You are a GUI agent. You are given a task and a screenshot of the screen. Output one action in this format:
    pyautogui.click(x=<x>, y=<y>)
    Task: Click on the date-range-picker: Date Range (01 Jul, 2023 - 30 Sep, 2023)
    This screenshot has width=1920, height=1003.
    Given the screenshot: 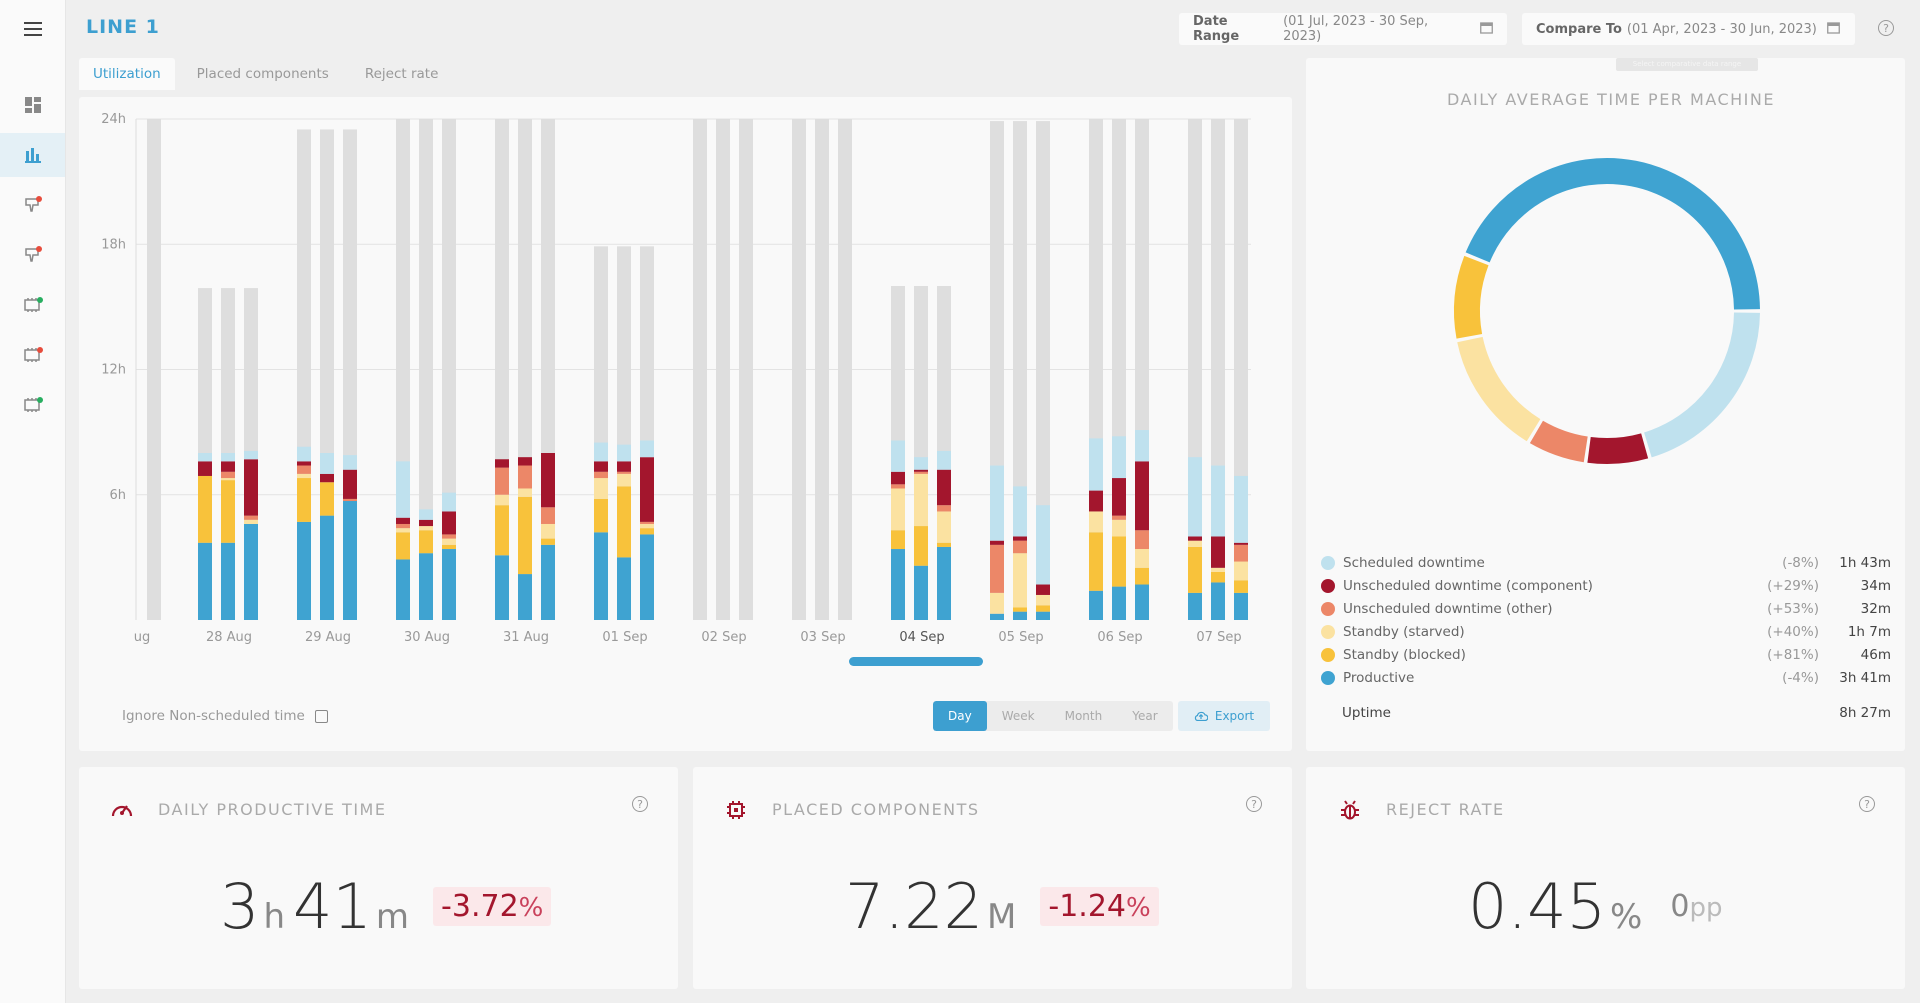 What is the action you would take?
    pyautogui.click(x=1343, y=29)
    